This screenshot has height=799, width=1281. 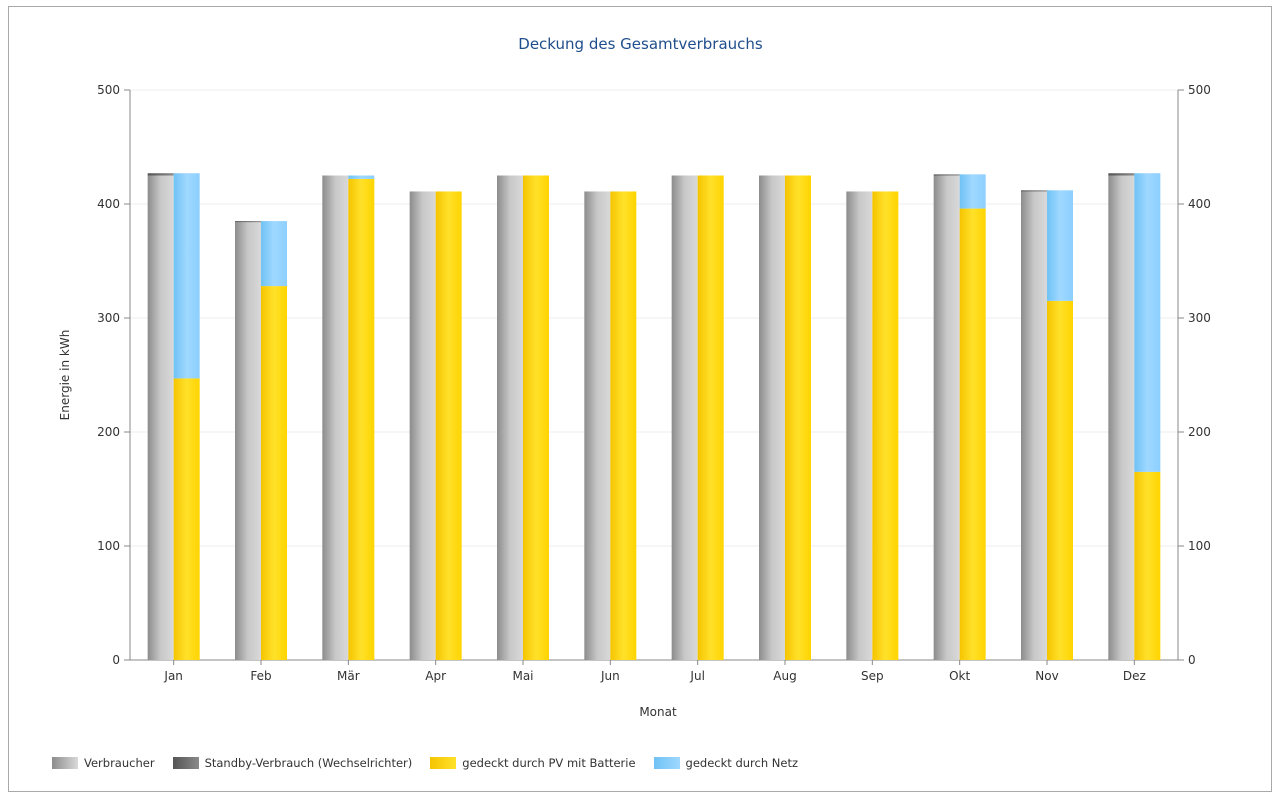 What do you see at coordinates (1199, 546) in the screenshot?
I see `y2-tick-label: 100` at bounding box center [1199, 546].